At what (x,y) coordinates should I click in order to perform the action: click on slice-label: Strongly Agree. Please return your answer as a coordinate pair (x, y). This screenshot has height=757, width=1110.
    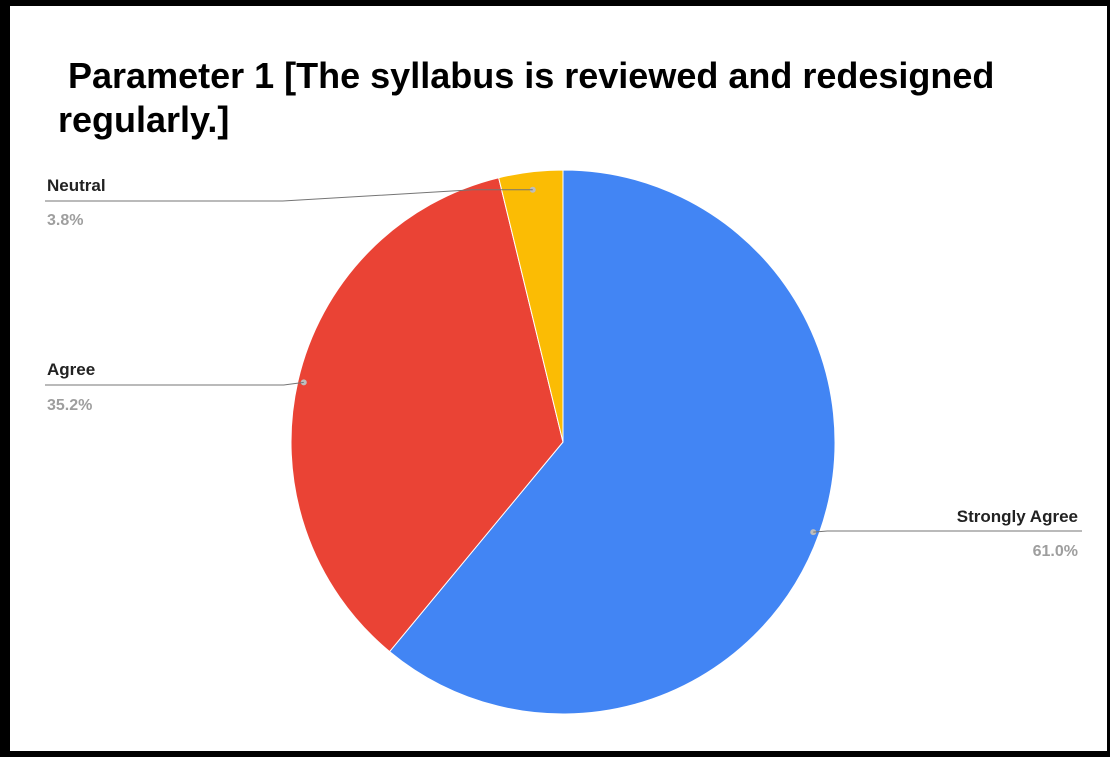
    Looking at the image, I should click on (1017, 516).